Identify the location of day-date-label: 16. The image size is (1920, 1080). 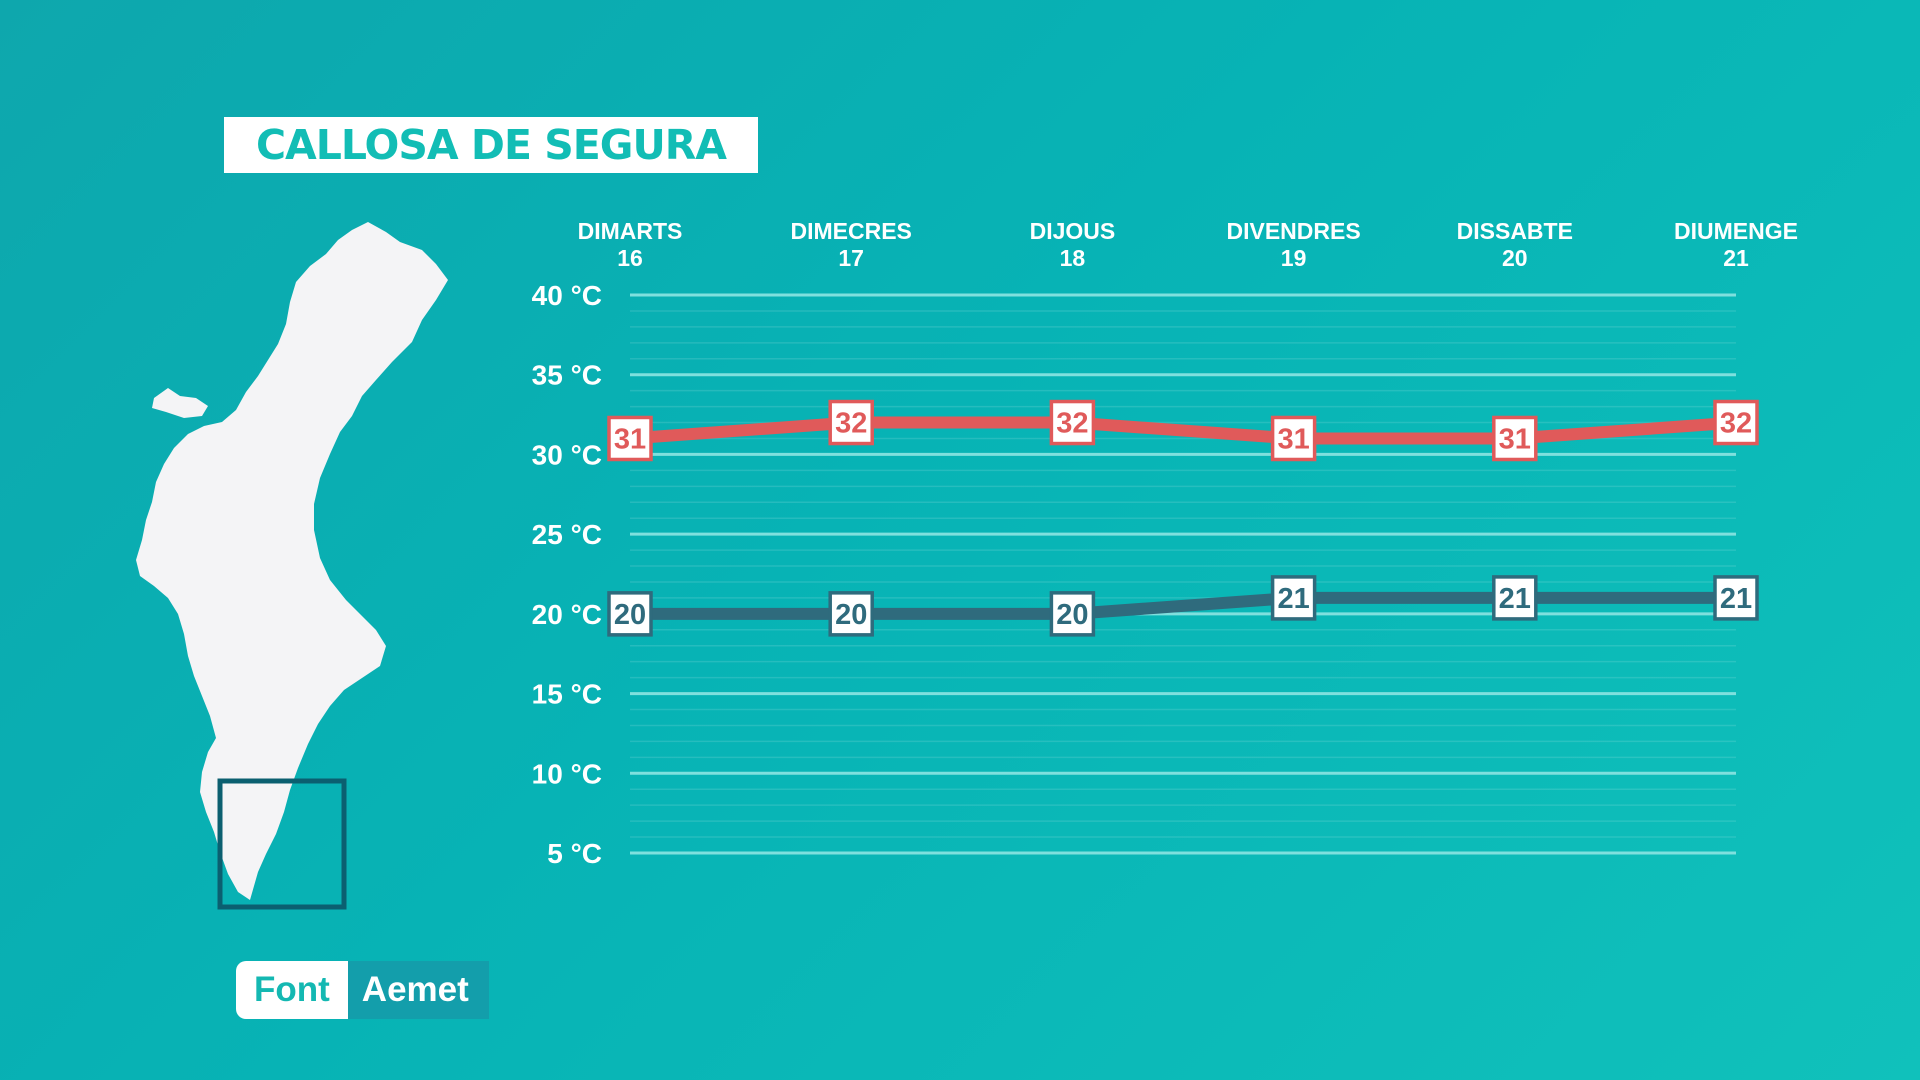
(630, 258).